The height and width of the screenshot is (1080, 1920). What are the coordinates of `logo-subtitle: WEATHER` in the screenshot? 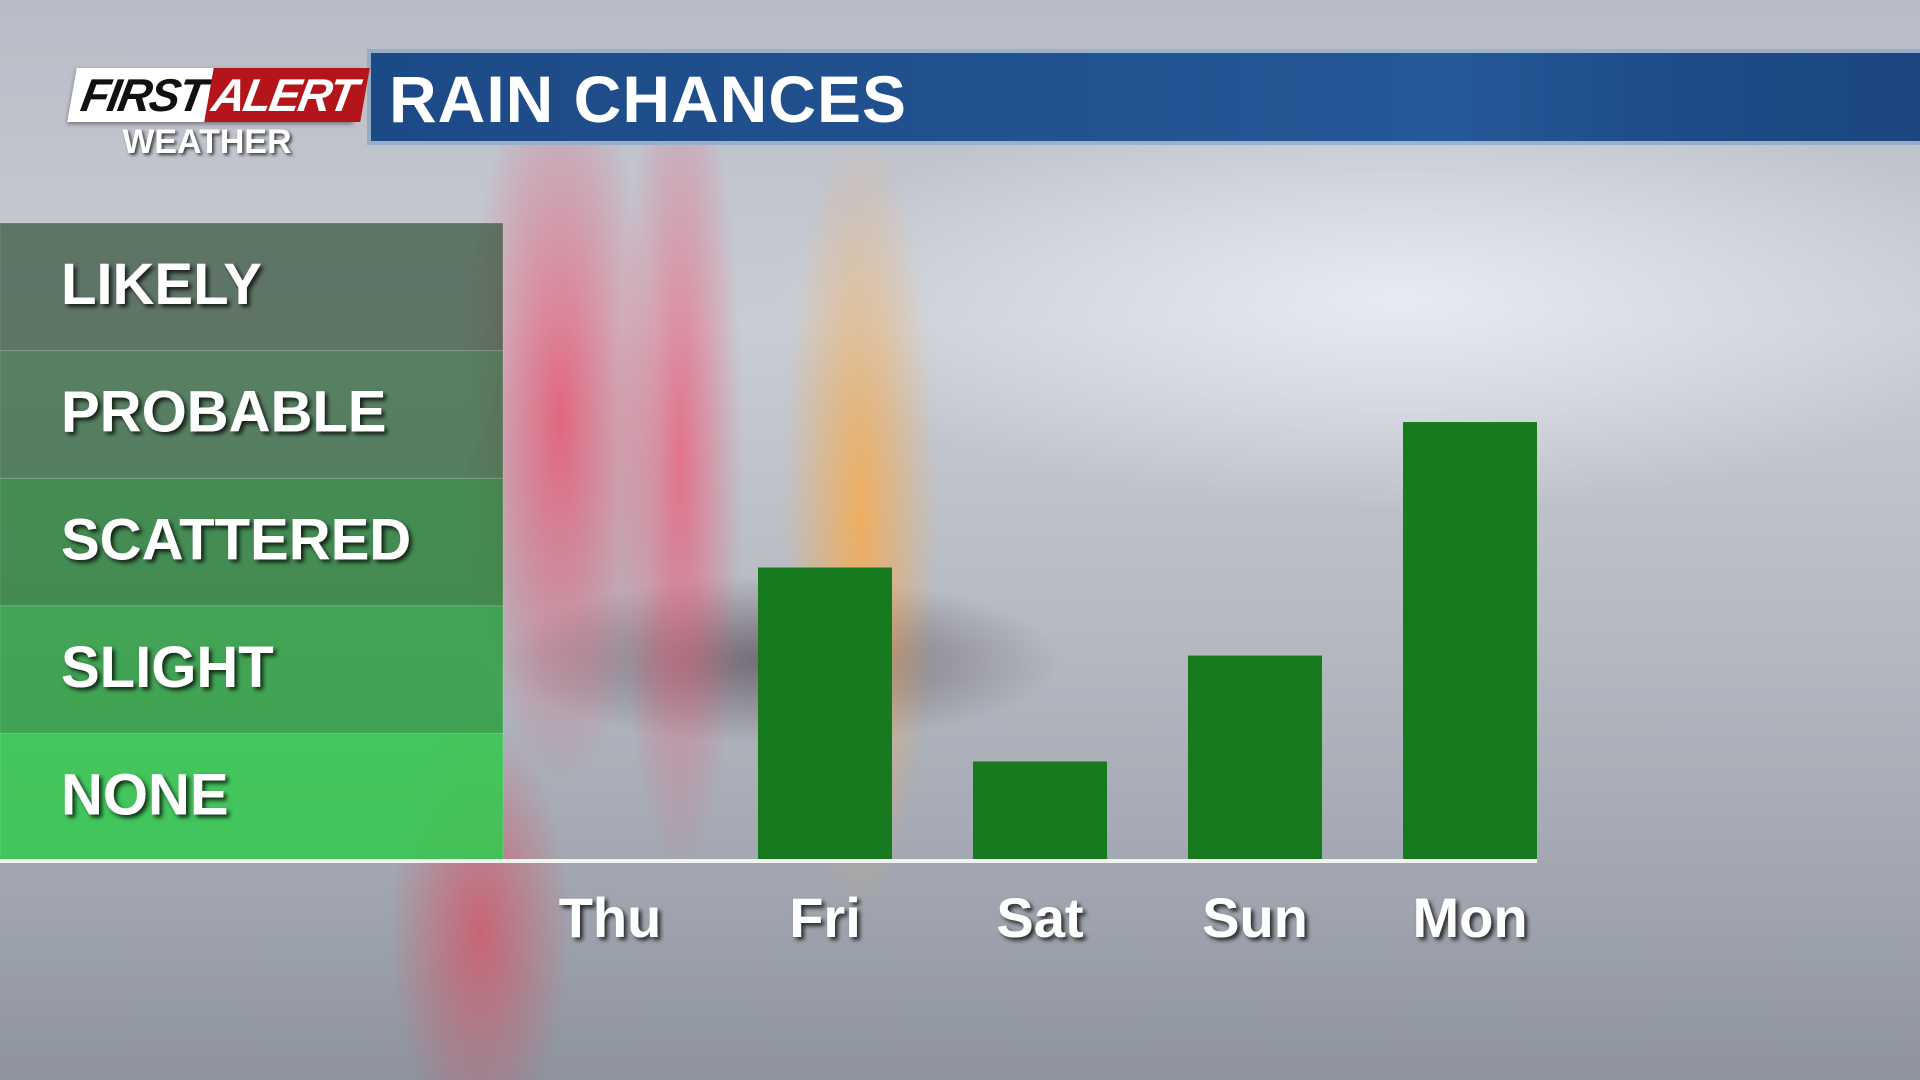 It's located at (207, 142).